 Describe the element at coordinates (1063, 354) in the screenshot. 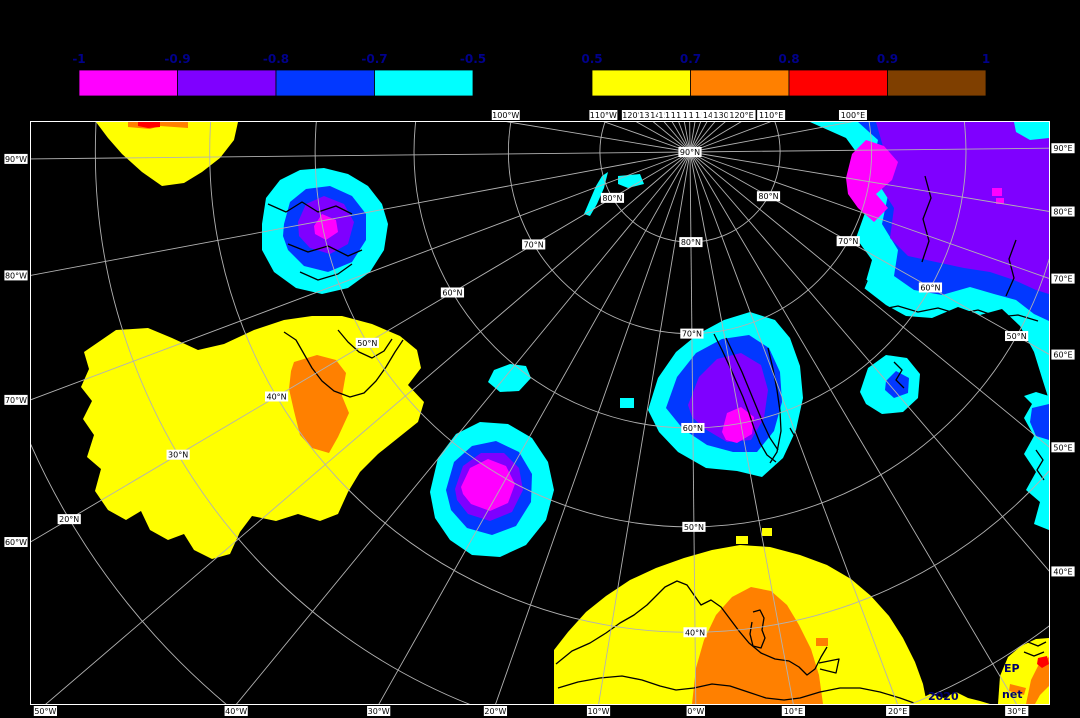

I see `grid-label: 60°E` at that location.